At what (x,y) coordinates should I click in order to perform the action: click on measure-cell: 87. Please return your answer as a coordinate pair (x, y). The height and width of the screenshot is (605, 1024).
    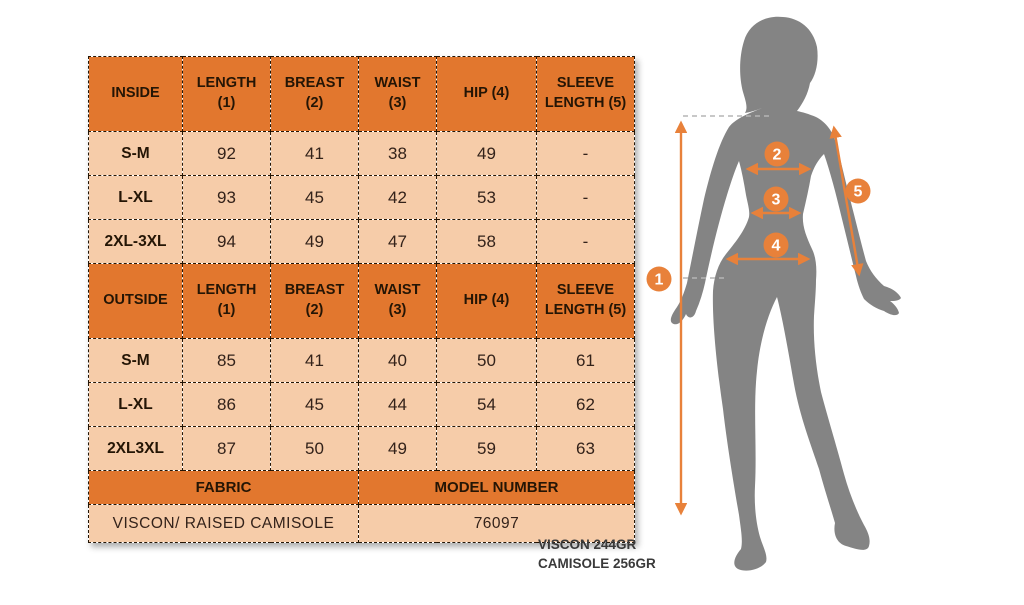
    Looking at the image, I should click on (226, 448).